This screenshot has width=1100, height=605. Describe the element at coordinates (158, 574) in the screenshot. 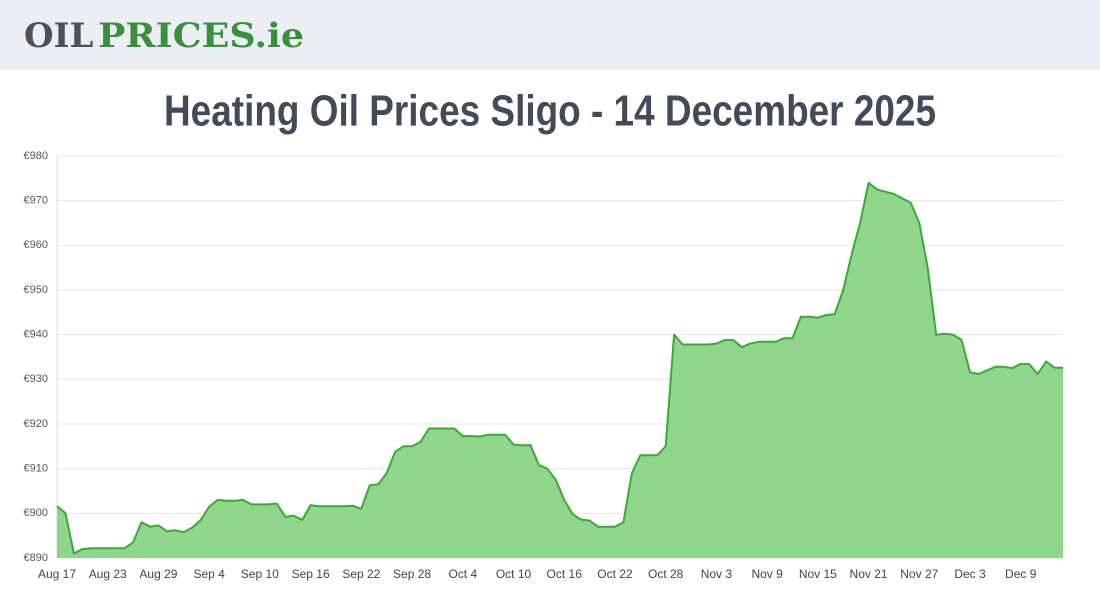

I see `x-tick-label: Aug 29` at that location.